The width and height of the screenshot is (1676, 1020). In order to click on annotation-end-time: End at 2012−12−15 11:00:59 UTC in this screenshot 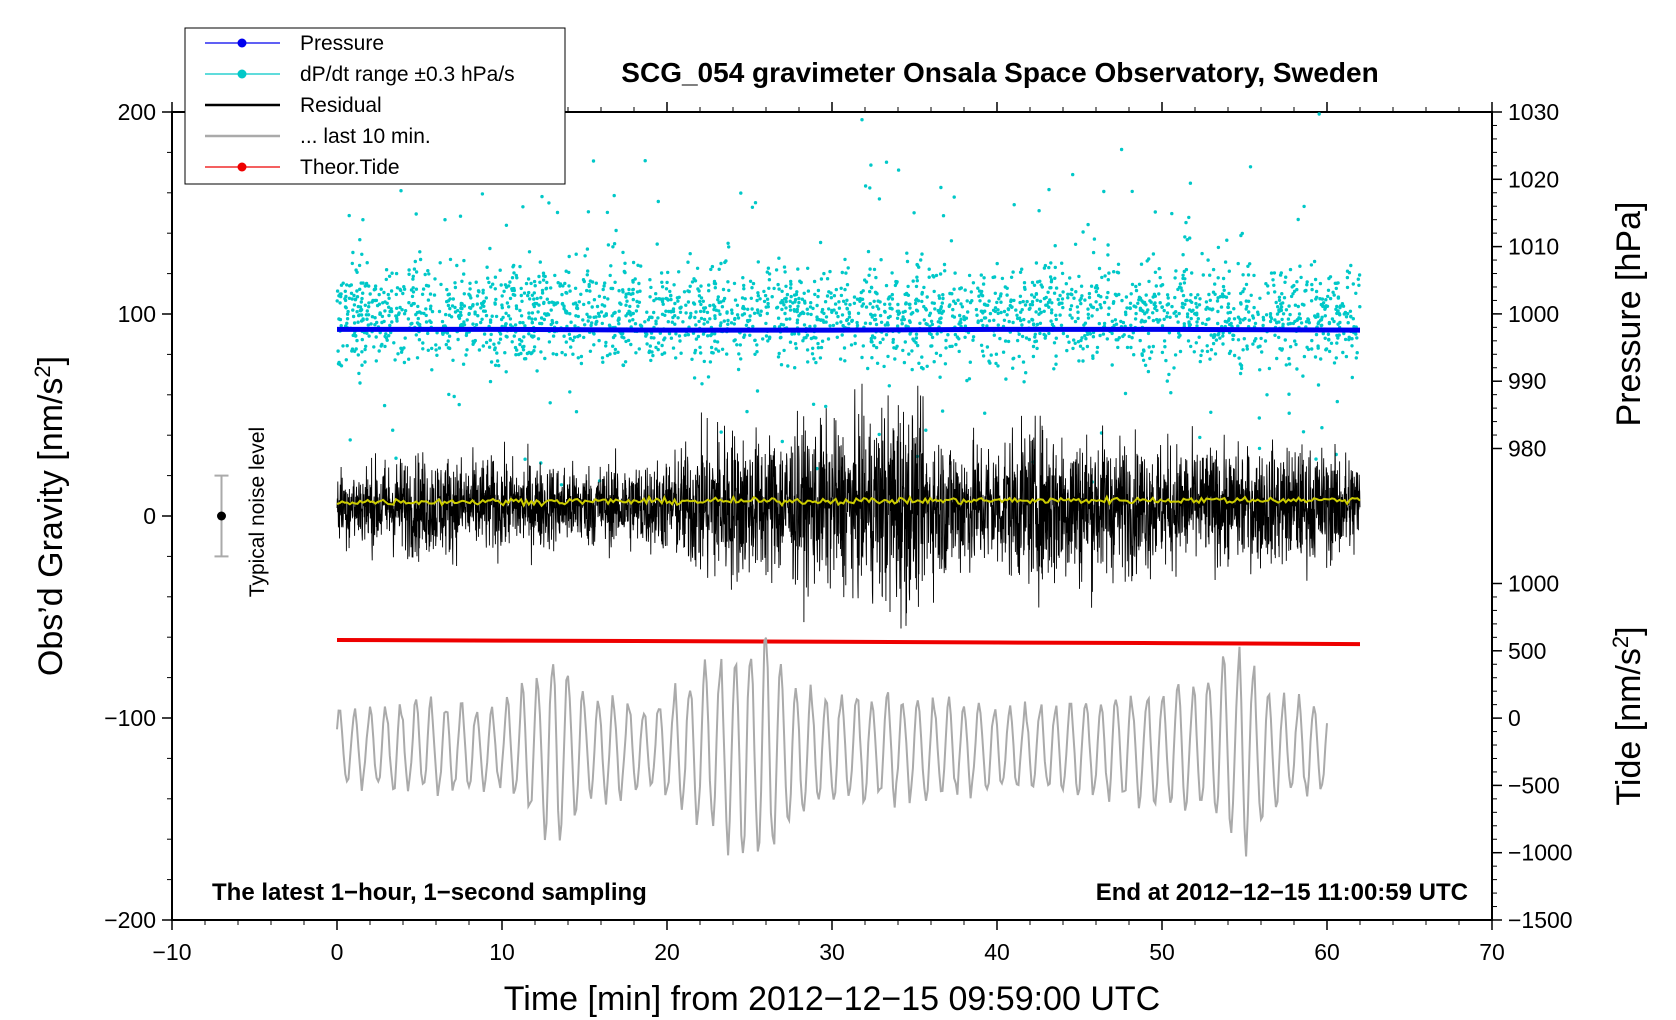, I will do `click(1282, 892)`.